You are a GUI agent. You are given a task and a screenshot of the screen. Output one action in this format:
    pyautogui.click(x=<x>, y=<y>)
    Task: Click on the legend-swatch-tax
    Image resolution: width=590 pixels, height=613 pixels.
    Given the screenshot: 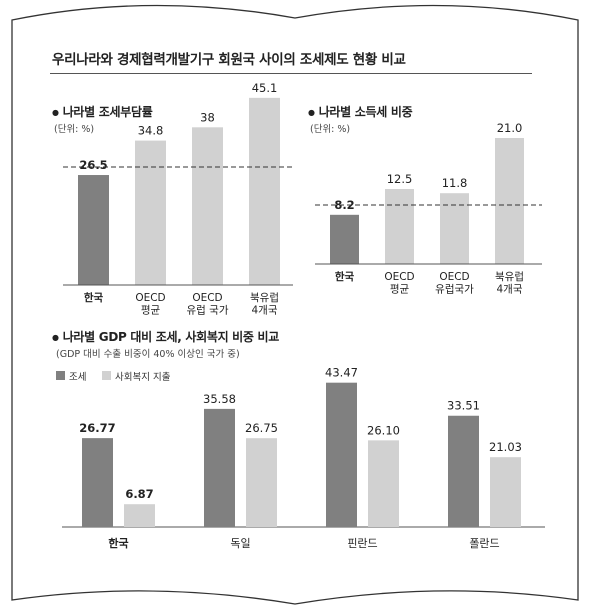 What is the action you would take?
    pyautogui.click(x=60, y=375)
    